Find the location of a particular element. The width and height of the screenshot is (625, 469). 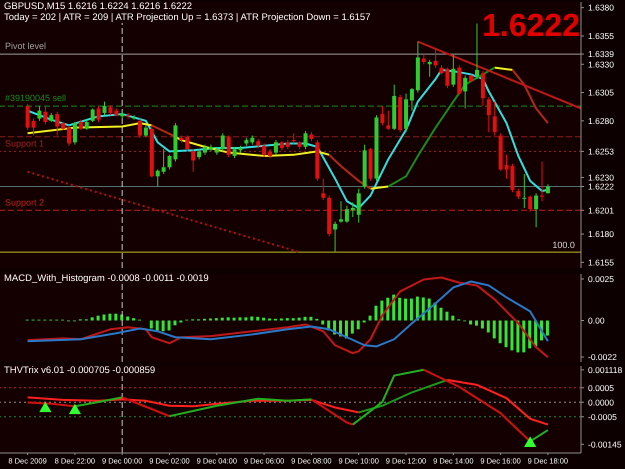

ref-line-label: Support 1 is located at coordinates (24, 143).